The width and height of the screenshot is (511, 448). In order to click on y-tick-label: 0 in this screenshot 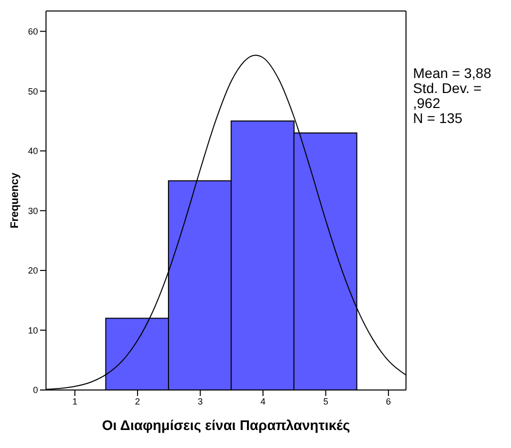, I will do `click(35, 390)`.